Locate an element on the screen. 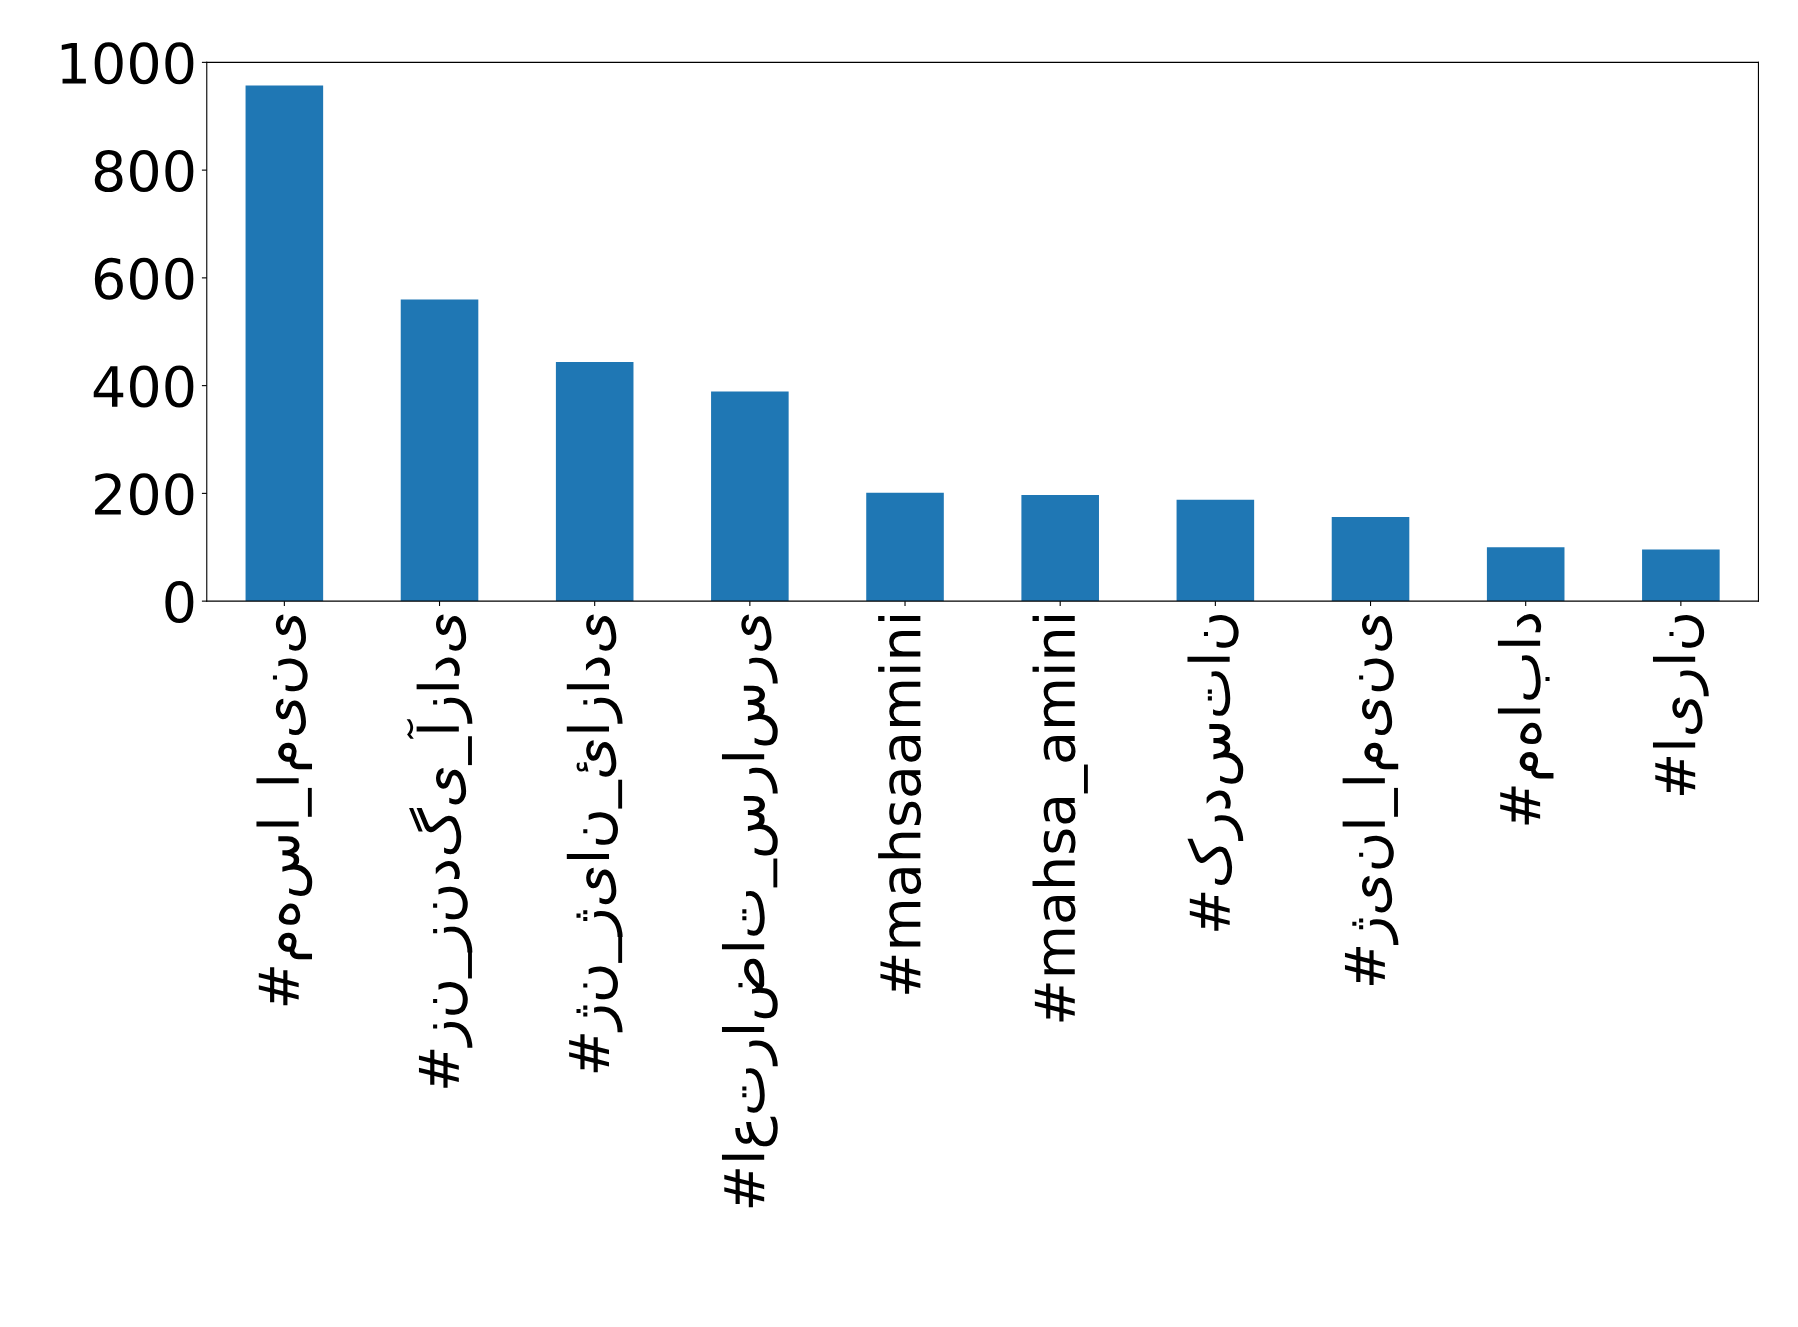 This screenshot has height=1327, width=1798. x-tick-label: #زن_زندگی_آزادی is located at coordinates (439, 851).